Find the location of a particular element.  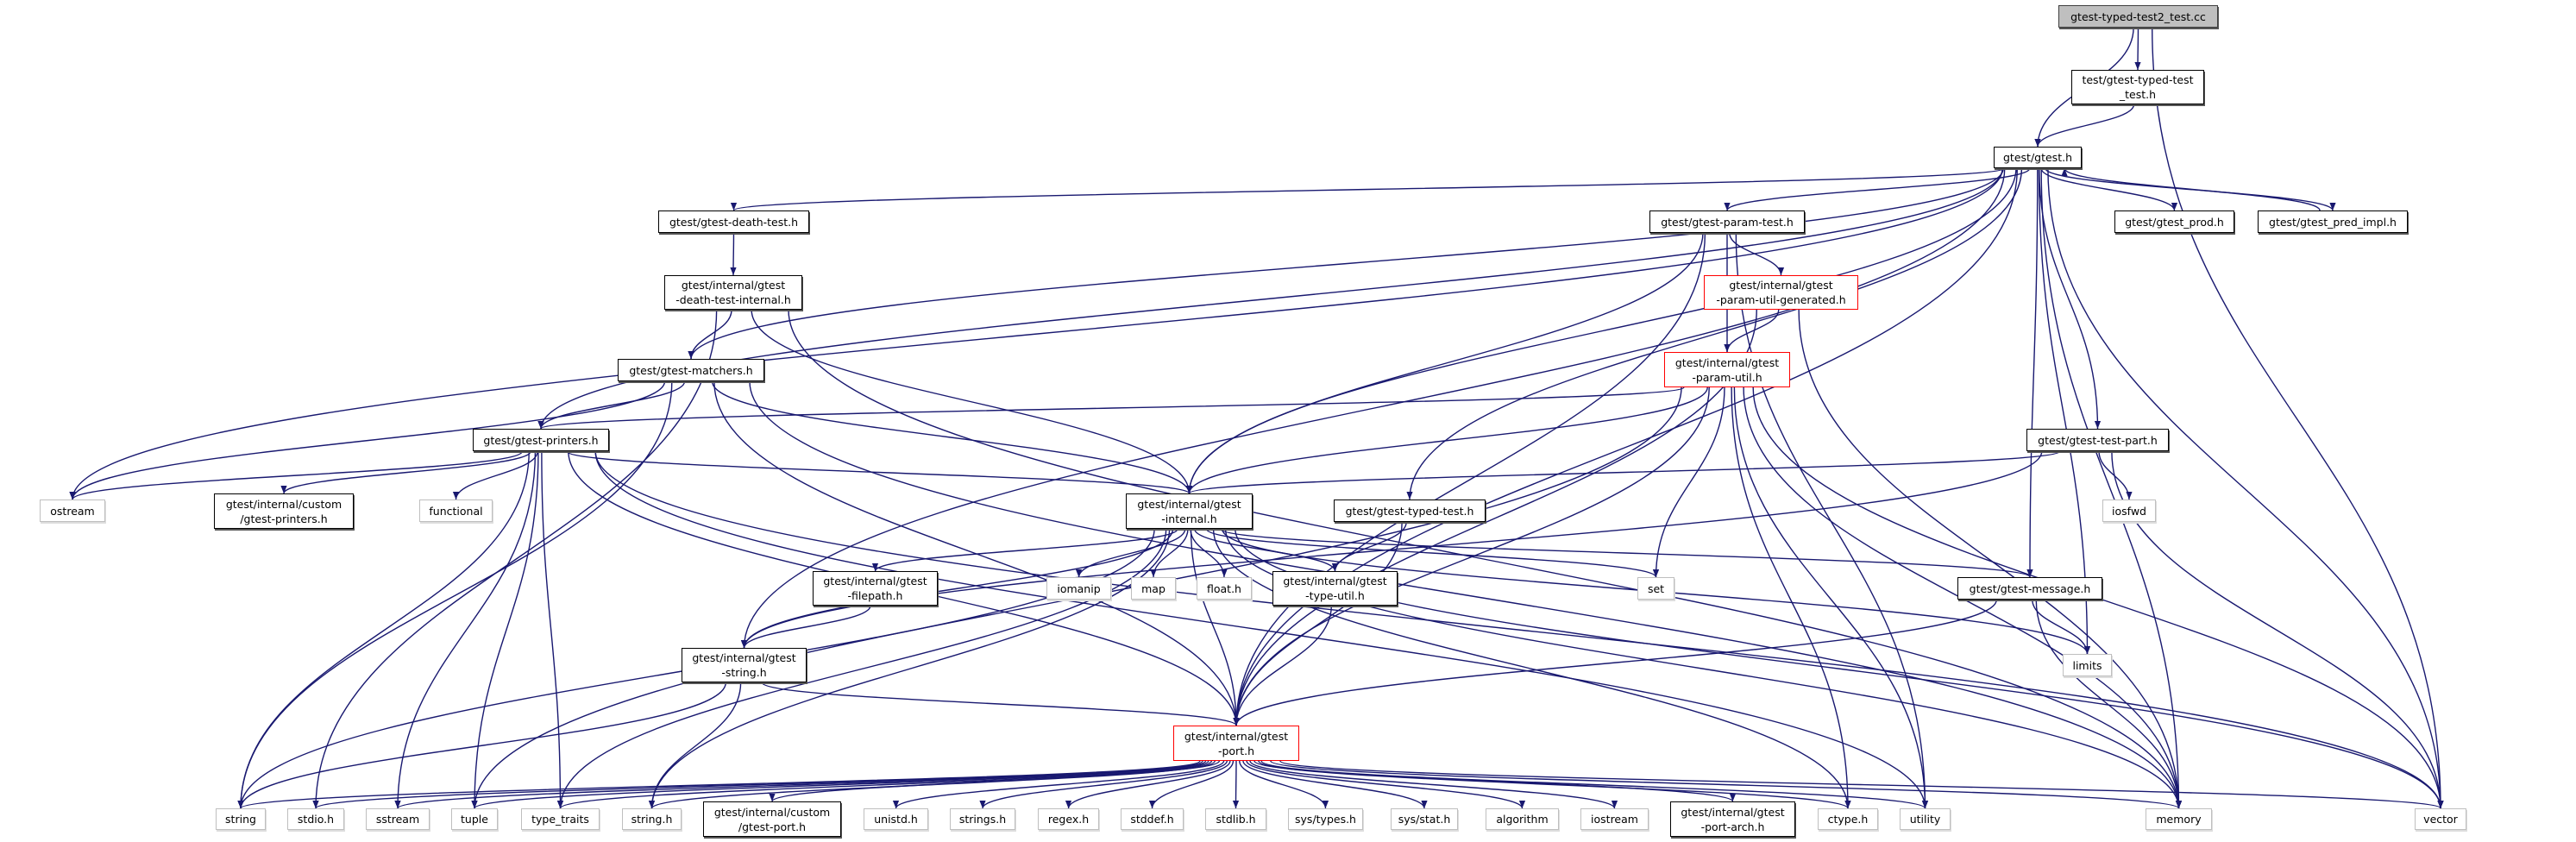

edge-pred_impl-to-gtest_h is located at coordinates (2191, 189).